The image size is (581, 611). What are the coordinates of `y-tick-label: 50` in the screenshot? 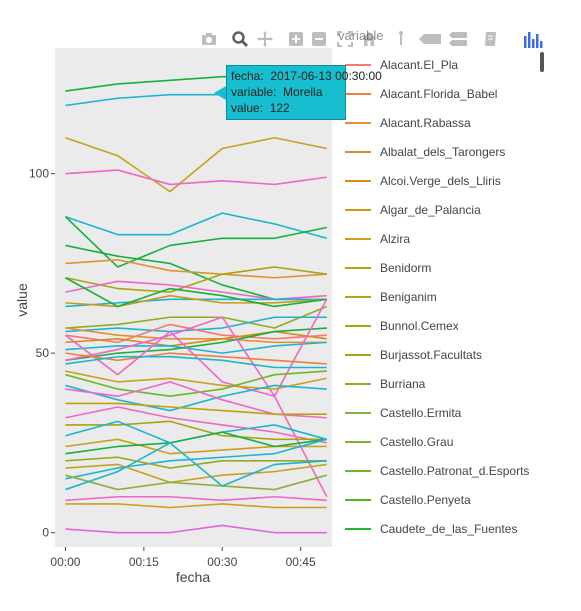 It's located at (43, 353).